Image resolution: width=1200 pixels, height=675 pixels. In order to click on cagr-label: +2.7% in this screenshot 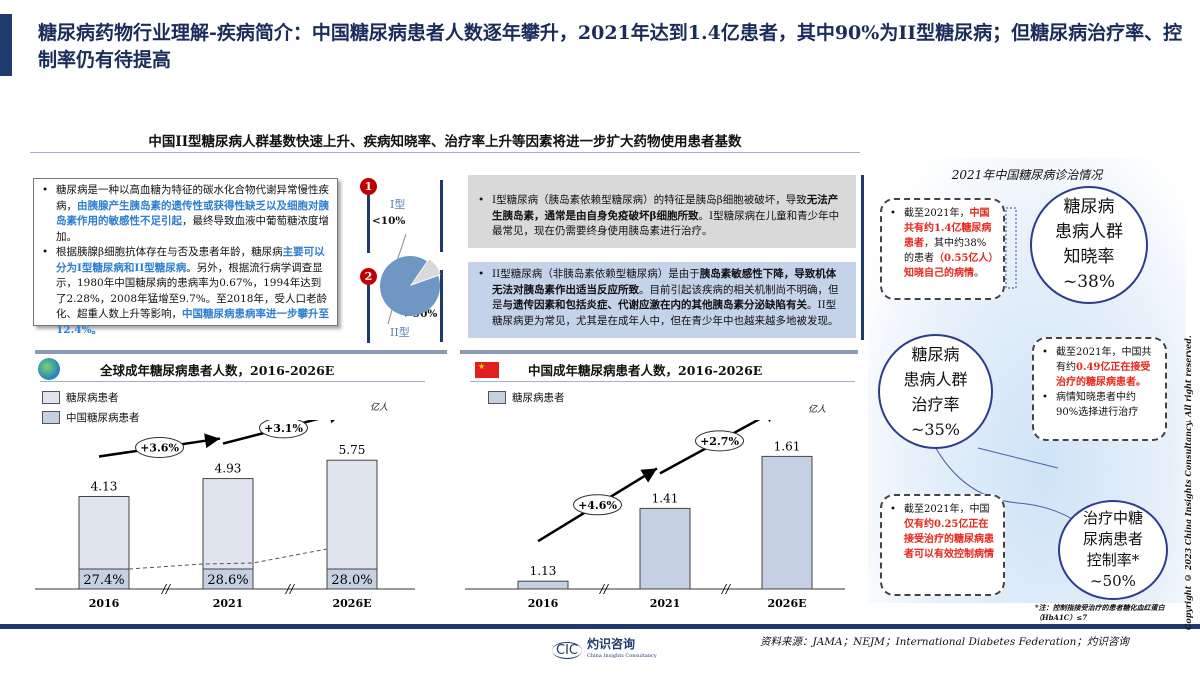, I will do `click(719, 441)`.